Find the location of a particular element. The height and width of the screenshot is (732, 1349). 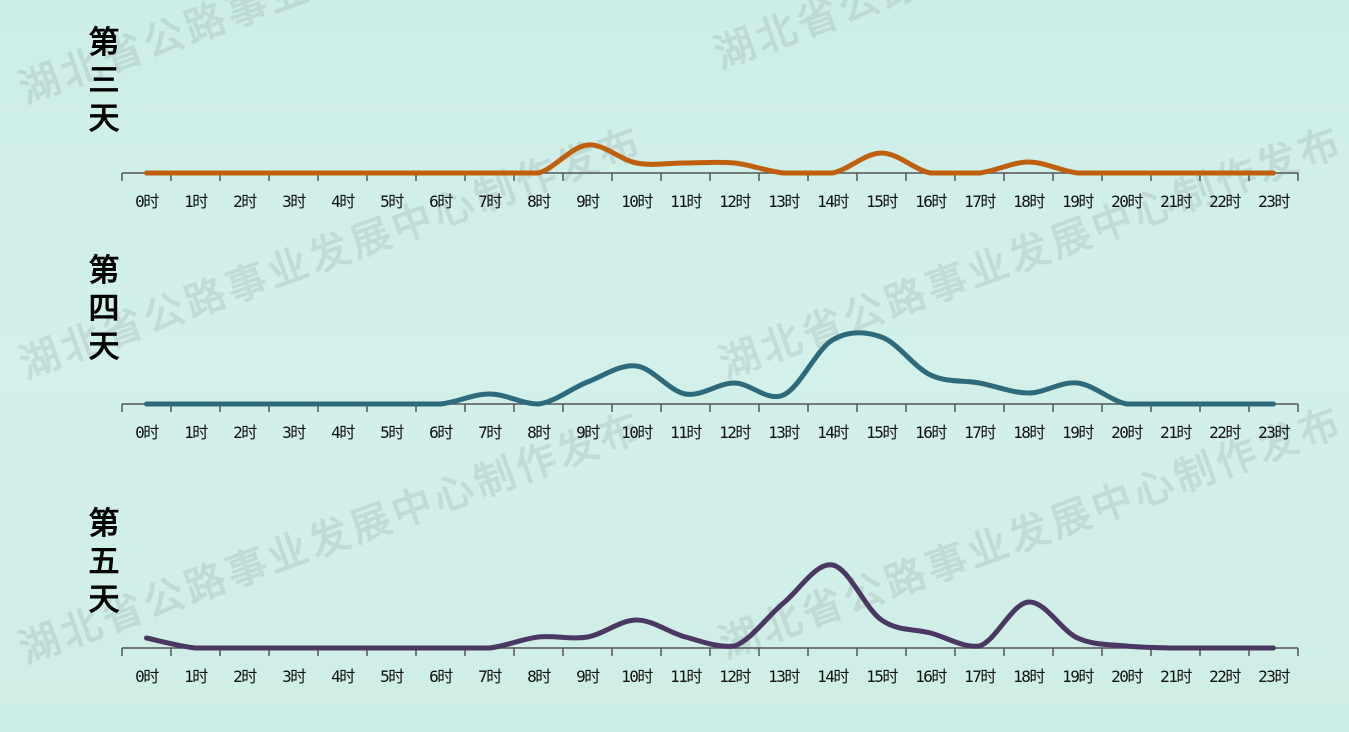

day-3-title: 第三天 is located at coordinates (104, 81).